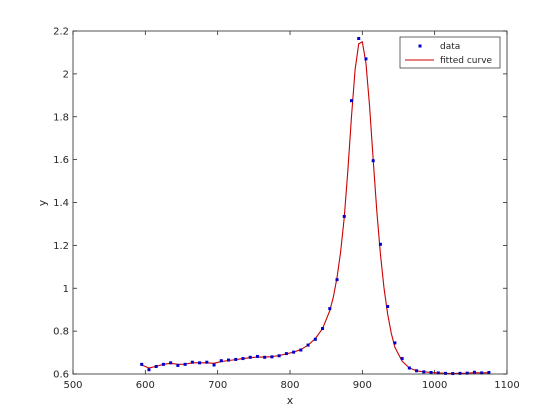 This screenshot has height=420, width=560. I want to click on x-tick-labels: 500 600 700 800 900 1000 1100, so click(291, 385).